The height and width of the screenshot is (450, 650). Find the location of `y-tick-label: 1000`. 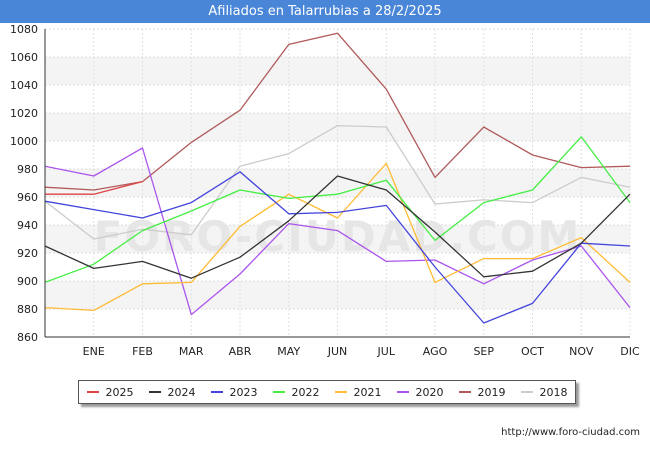

y-tick-label: 1000 is located at coordinates (24, 141).